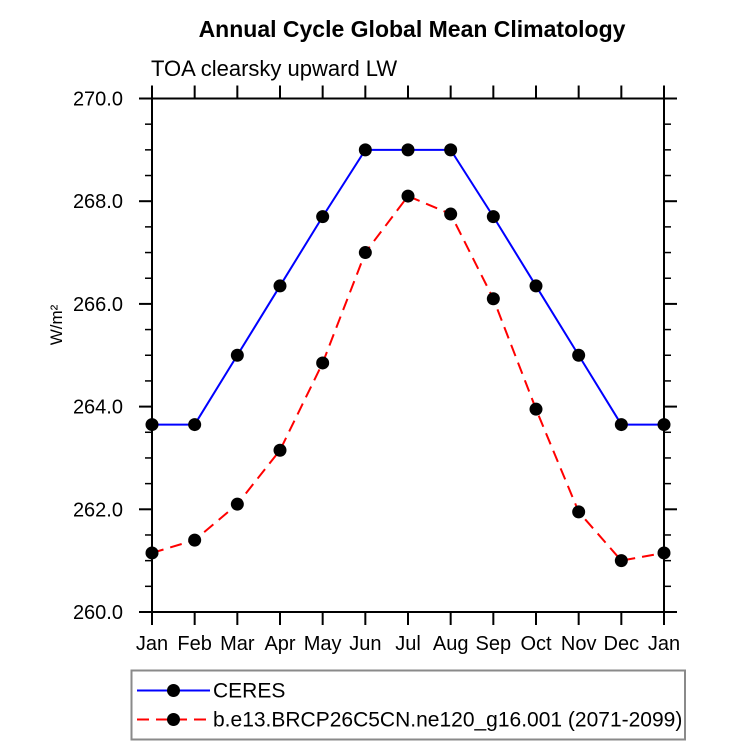 This screenshot has width=733, height=746. Describe the element at coordinates (98, 305) in the screenshot. I see `y-tick-label: 266.0` at that location.